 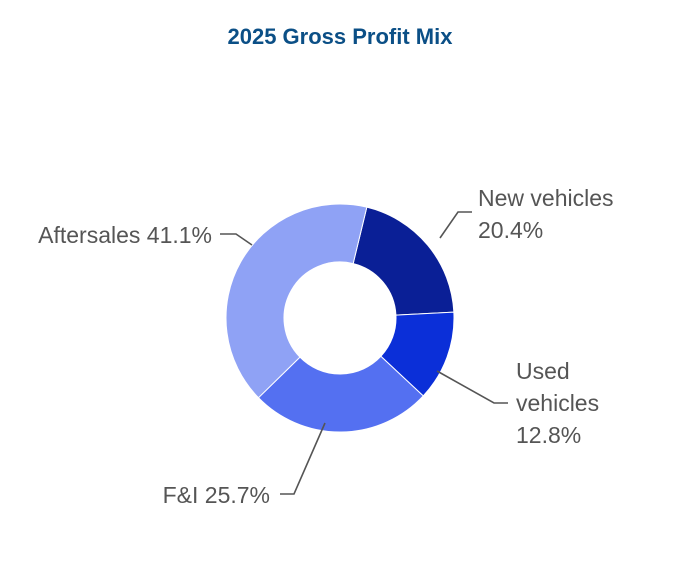 I want to click on slice-new, so click(x=403, y=261).